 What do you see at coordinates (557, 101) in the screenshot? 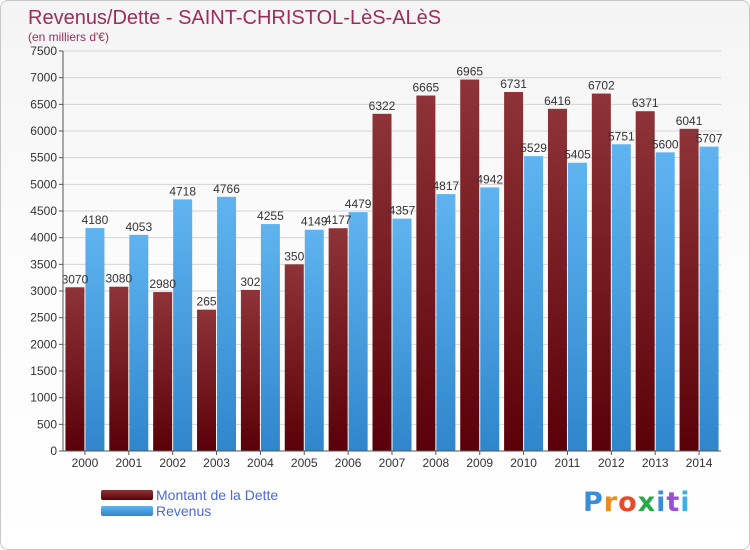
I see `data-label-dette: 6416` at bounding box center [557, 101].